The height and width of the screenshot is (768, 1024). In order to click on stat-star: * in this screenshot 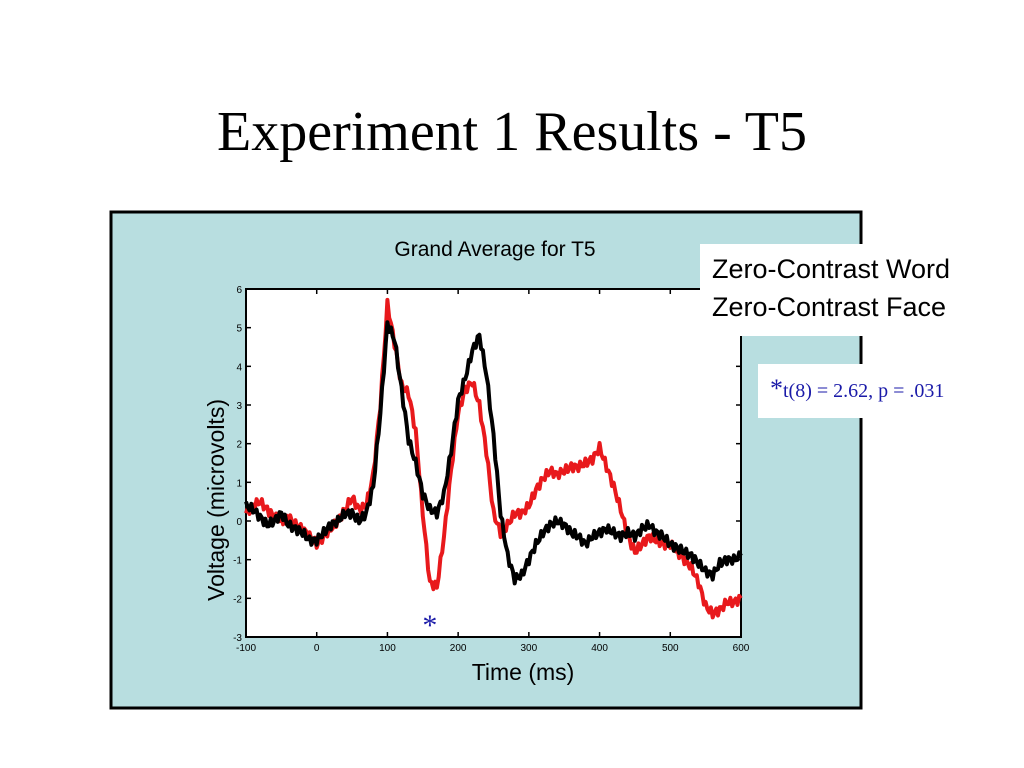, I will do `click(776, 388)`.